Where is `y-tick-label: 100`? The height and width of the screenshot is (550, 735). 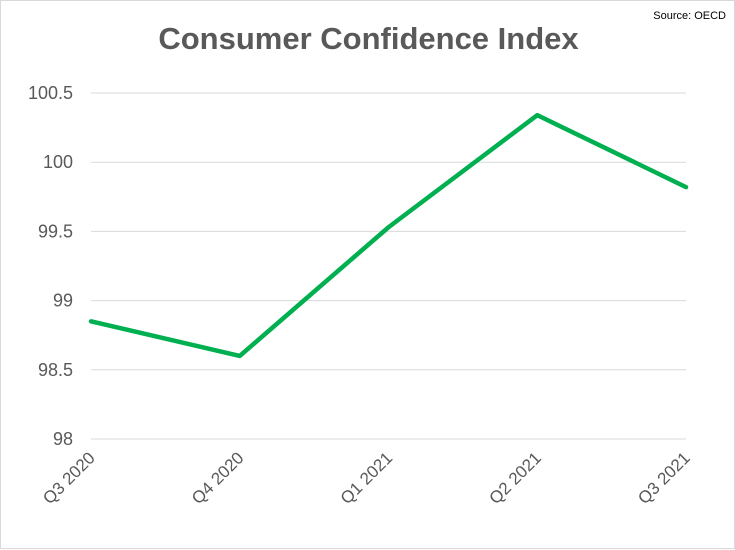
y-tick-label: 100 is located at coordinates (58, 162).